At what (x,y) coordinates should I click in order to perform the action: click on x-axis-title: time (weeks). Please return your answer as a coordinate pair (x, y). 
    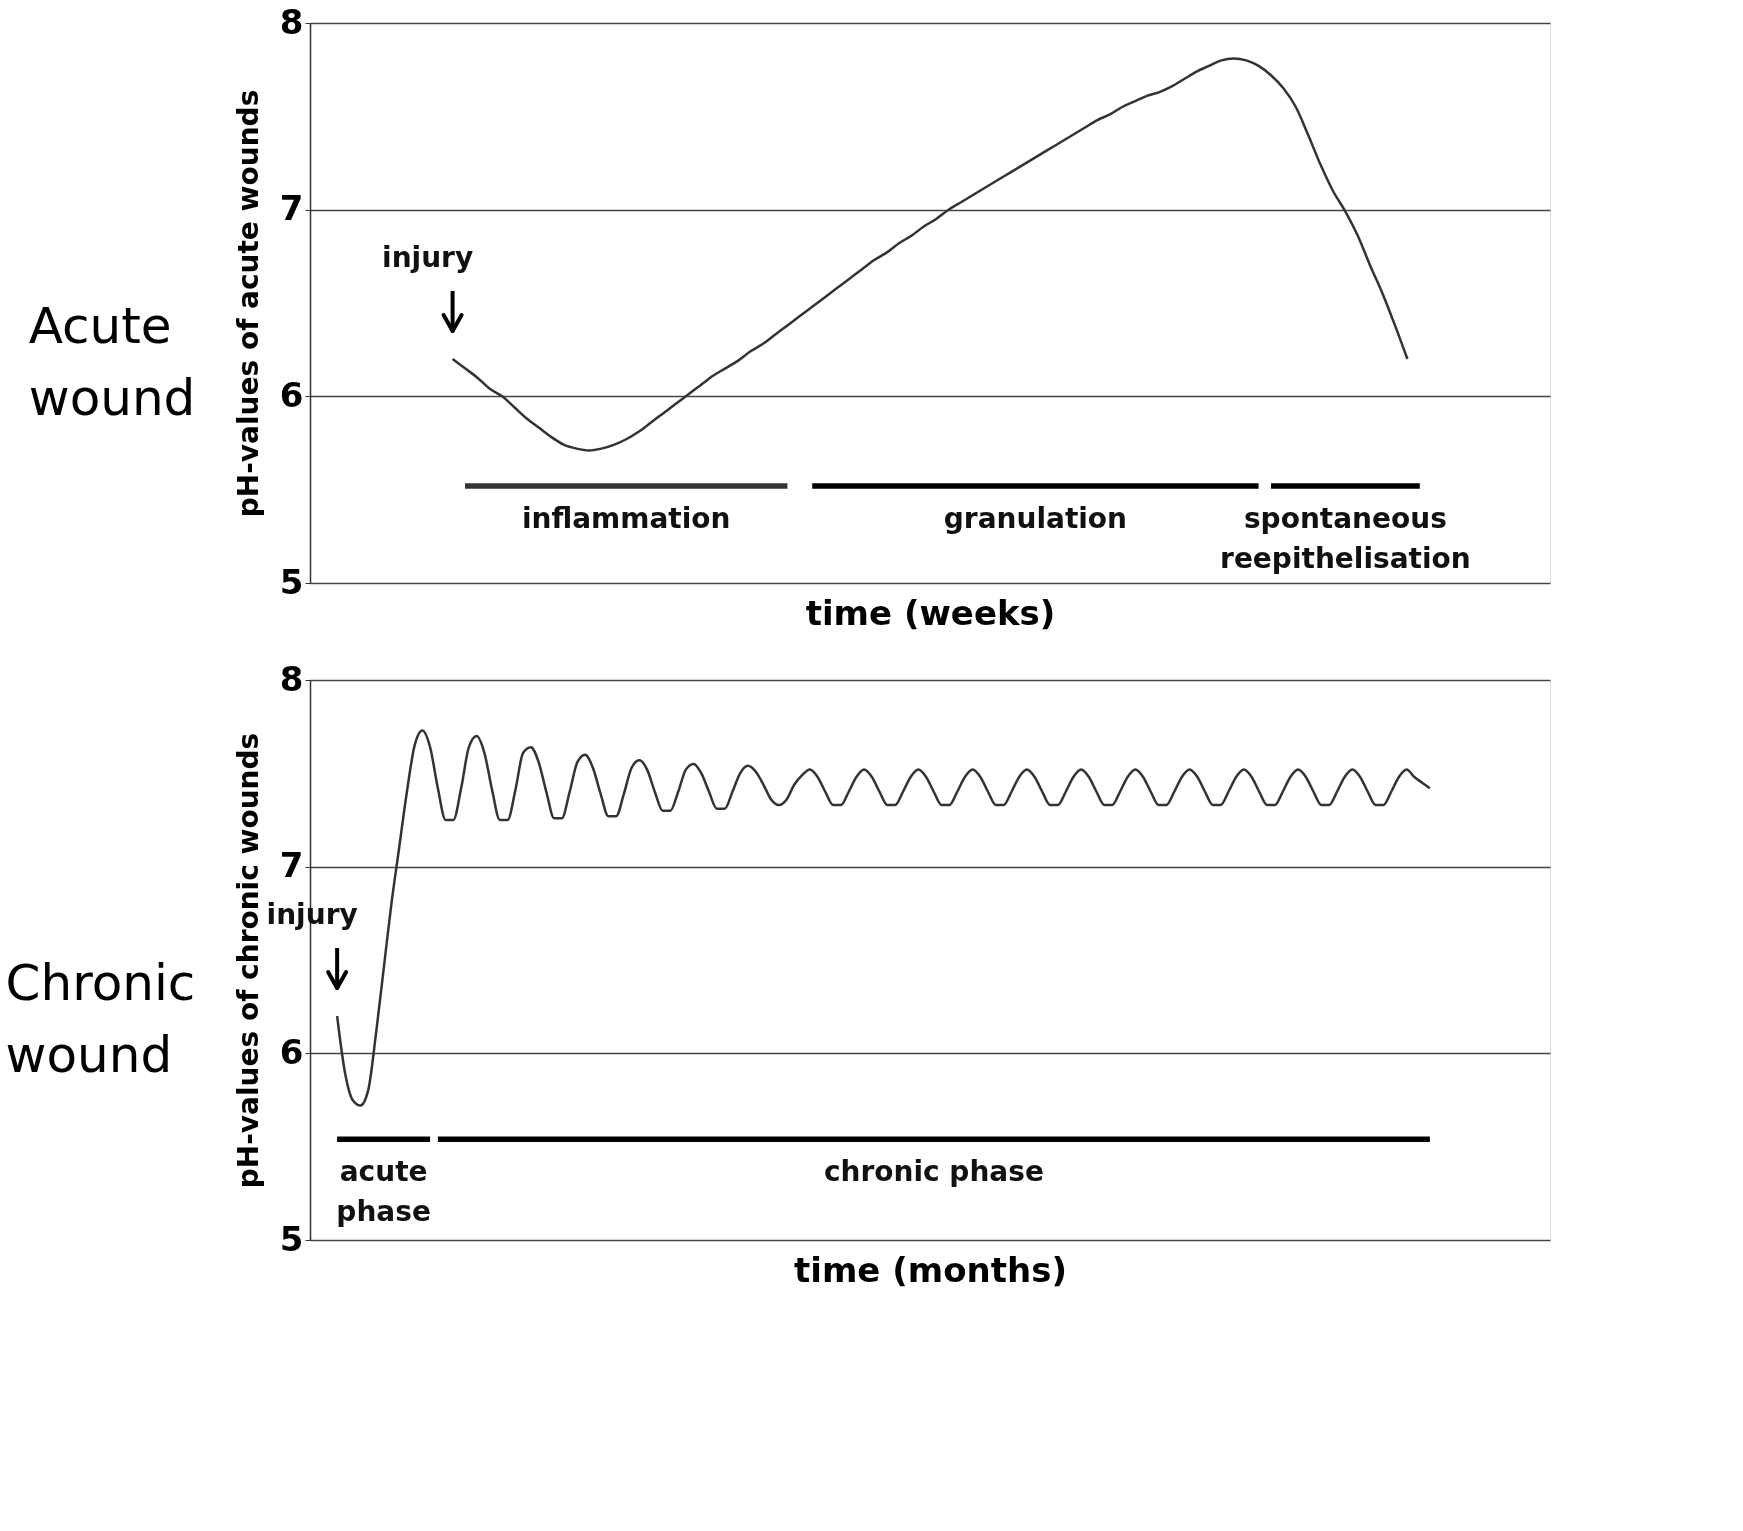
    Looking at the image, I should click on (930, 612).